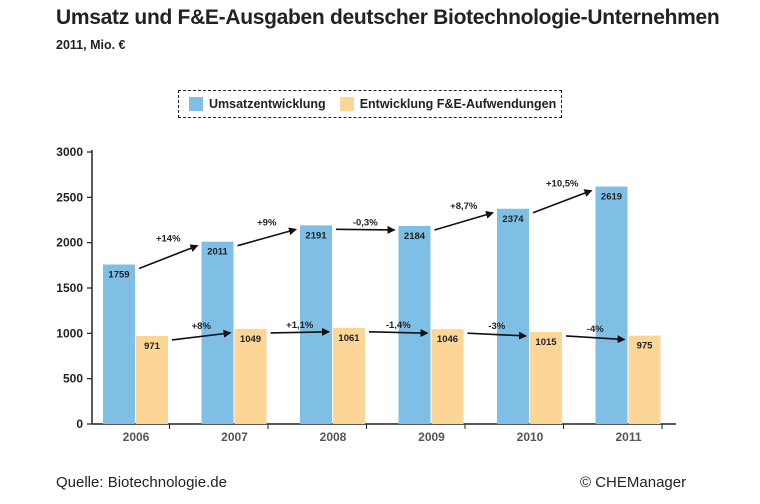 The height and width of the screenshot is (504, 760). Describe the element at coordinates (91, 45) in the screenshot. I see `chart-subtitle: 2011, Mio. €` at that location.